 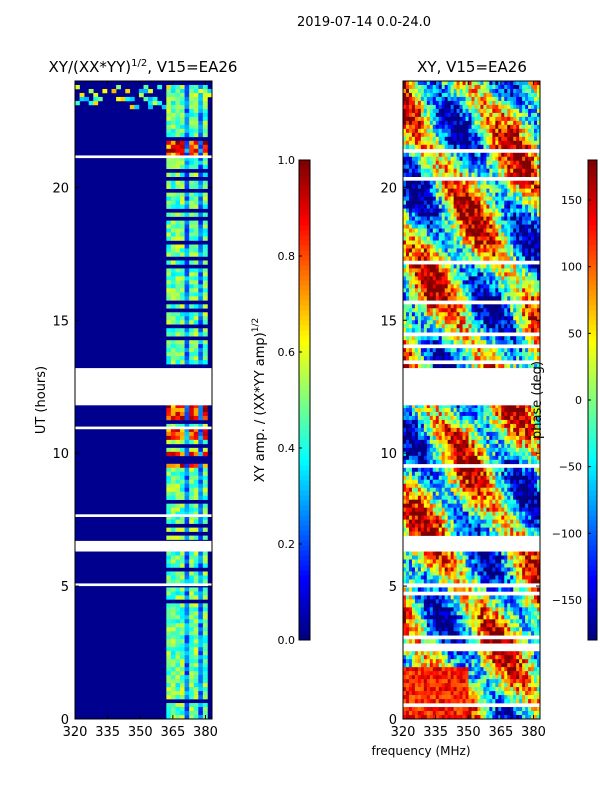 I want to click on y-tick-label: 10, so click(x=60, y=454).